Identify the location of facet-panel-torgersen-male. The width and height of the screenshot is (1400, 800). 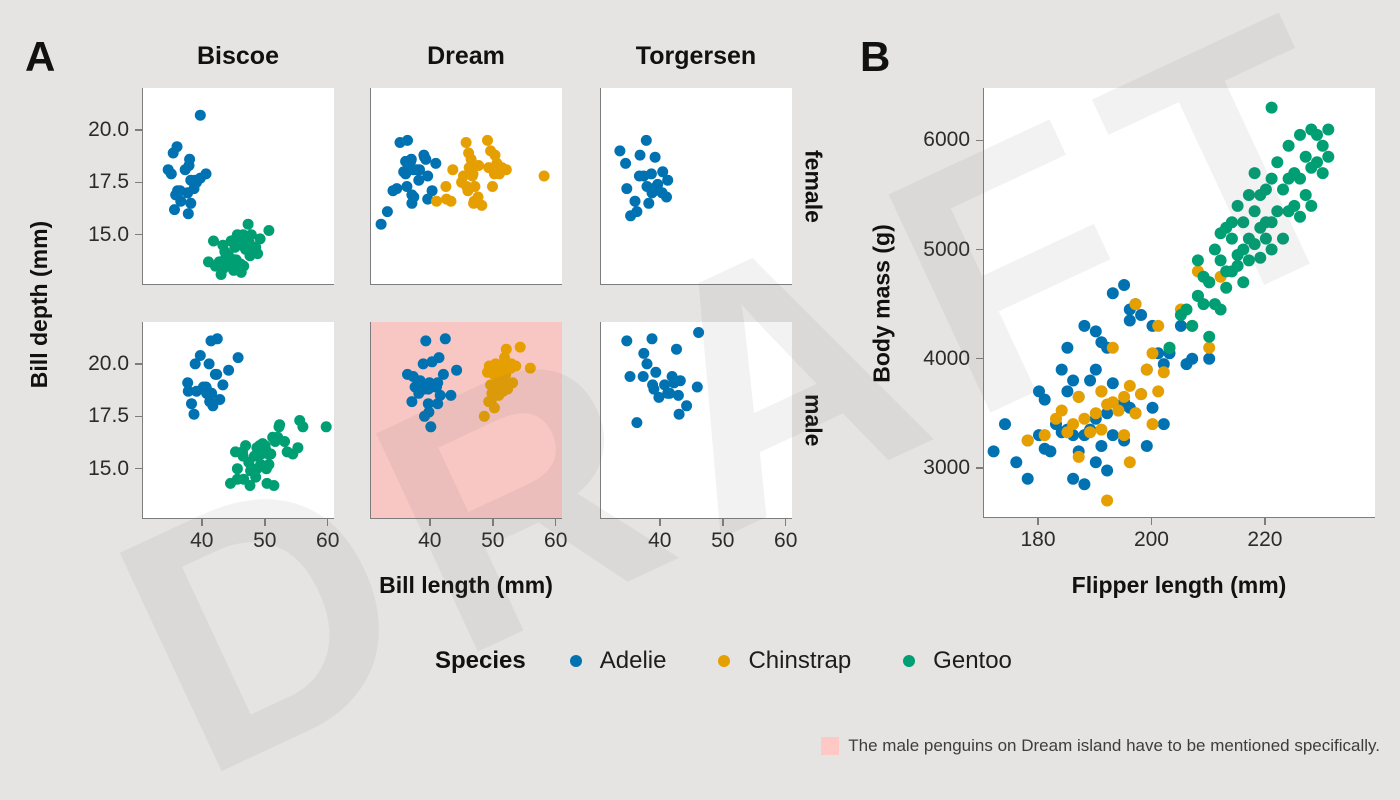
(696, 420).